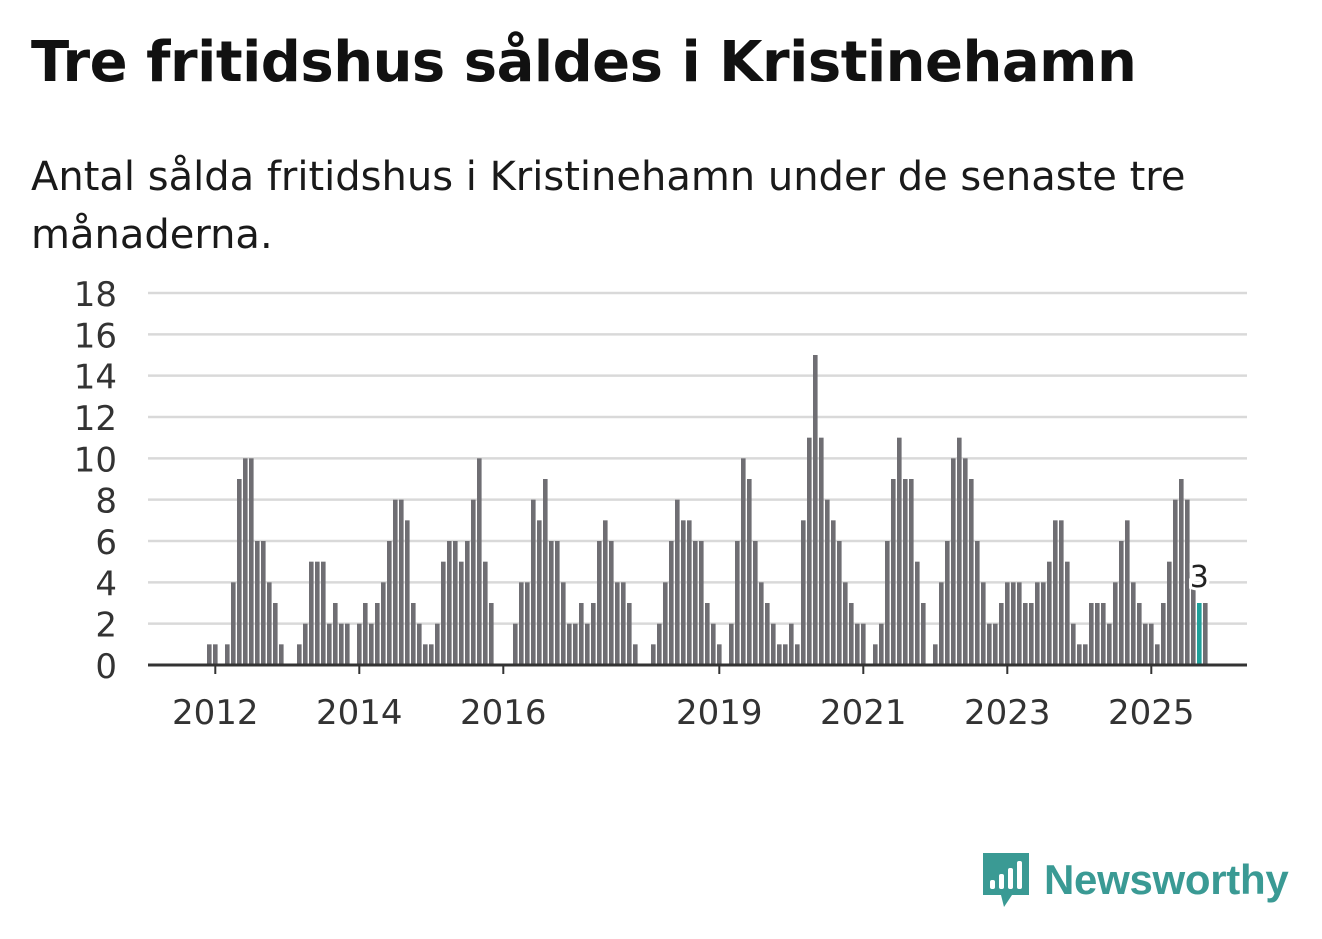  Describe the element at coordinates (95, 295) in the screenshot. I see `y-tick-label: 18` at that location.